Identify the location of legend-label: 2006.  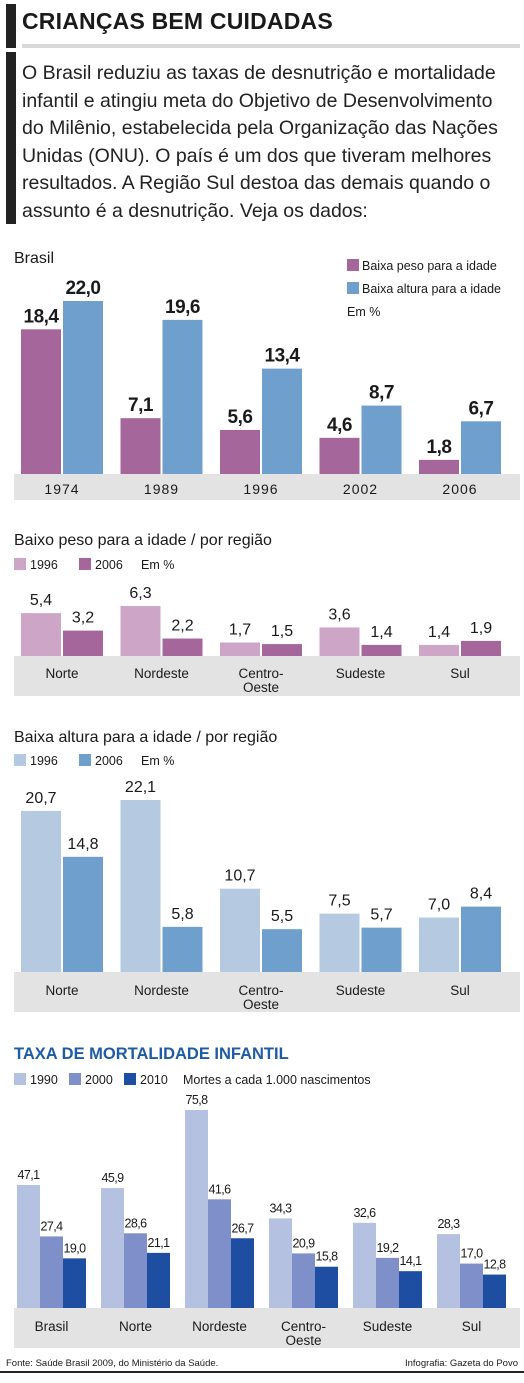
(109, 565).